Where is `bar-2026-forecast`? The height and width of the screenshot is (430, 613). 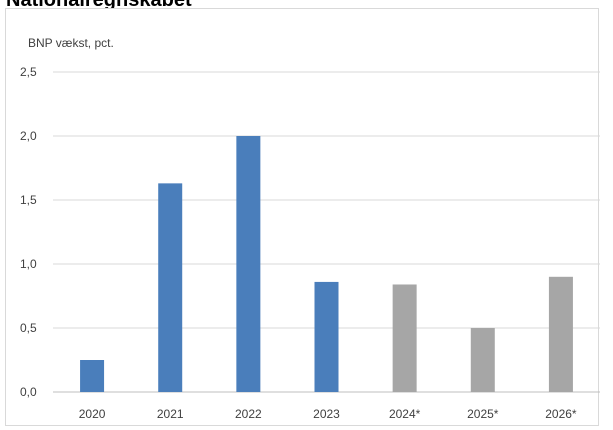
bar-2026-forecast is located at coordinates (560, 334).